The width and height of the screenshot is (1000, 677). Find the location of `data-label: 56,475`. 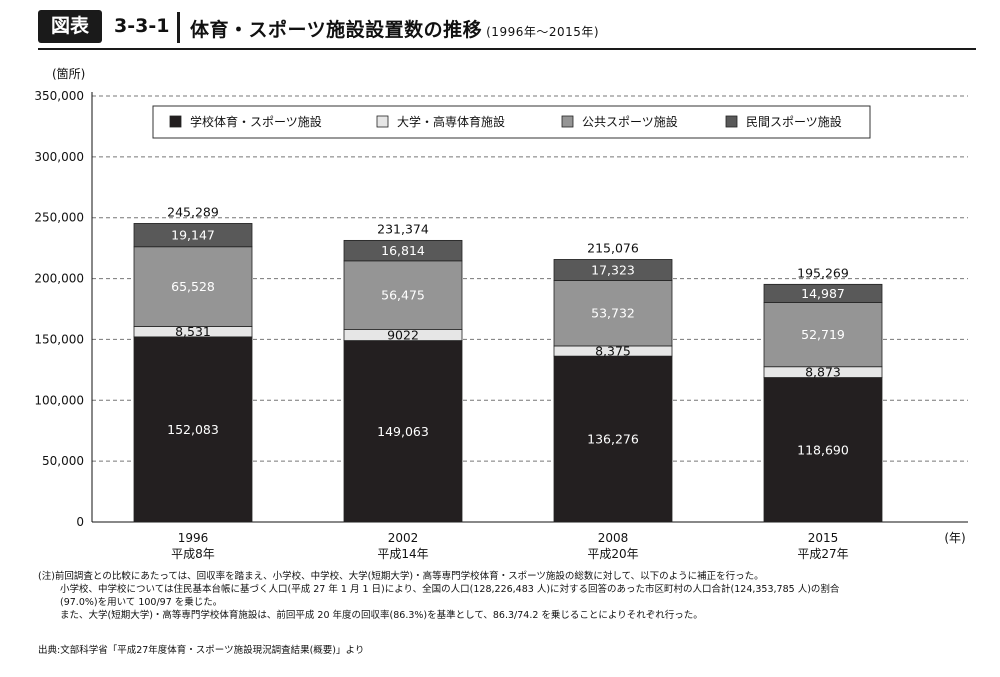

data-label: 56,475 is located at coordinates (403, 295).